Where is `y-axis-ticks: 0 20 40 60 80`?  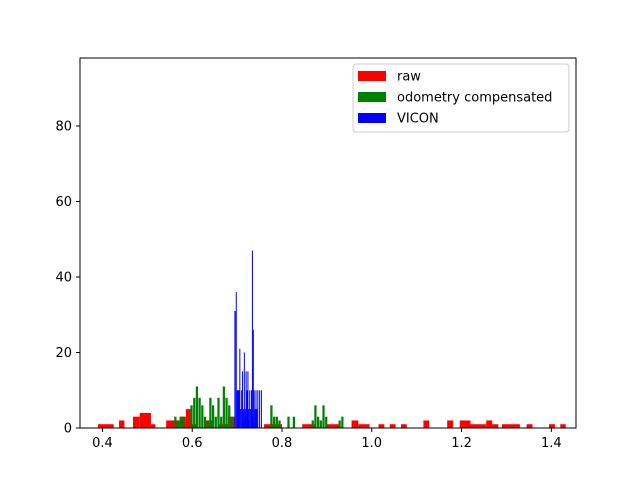 y-axis-ticks: 0 20 40 60 80 is located at coordinates (67, 278).